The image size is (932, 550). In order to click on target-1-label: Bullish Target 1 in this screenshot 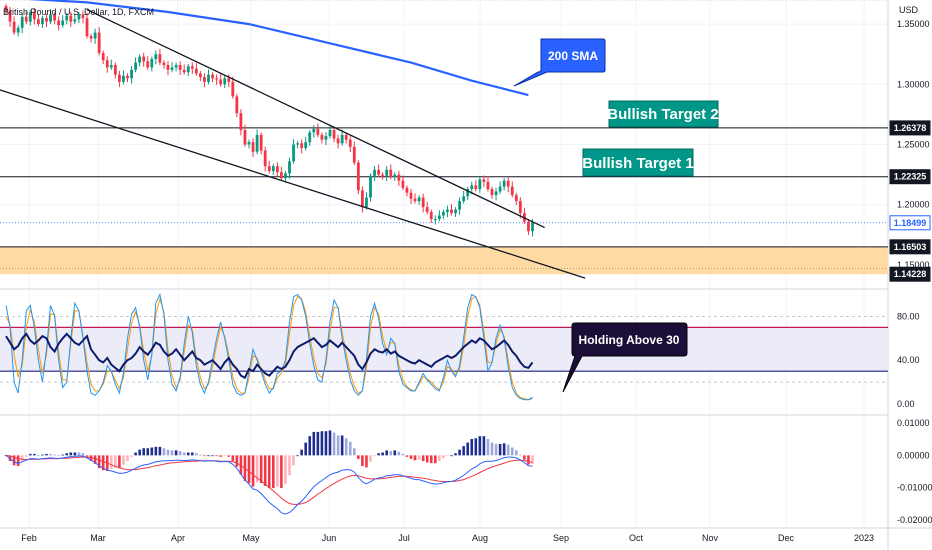, I will do `click(638, 162)`.